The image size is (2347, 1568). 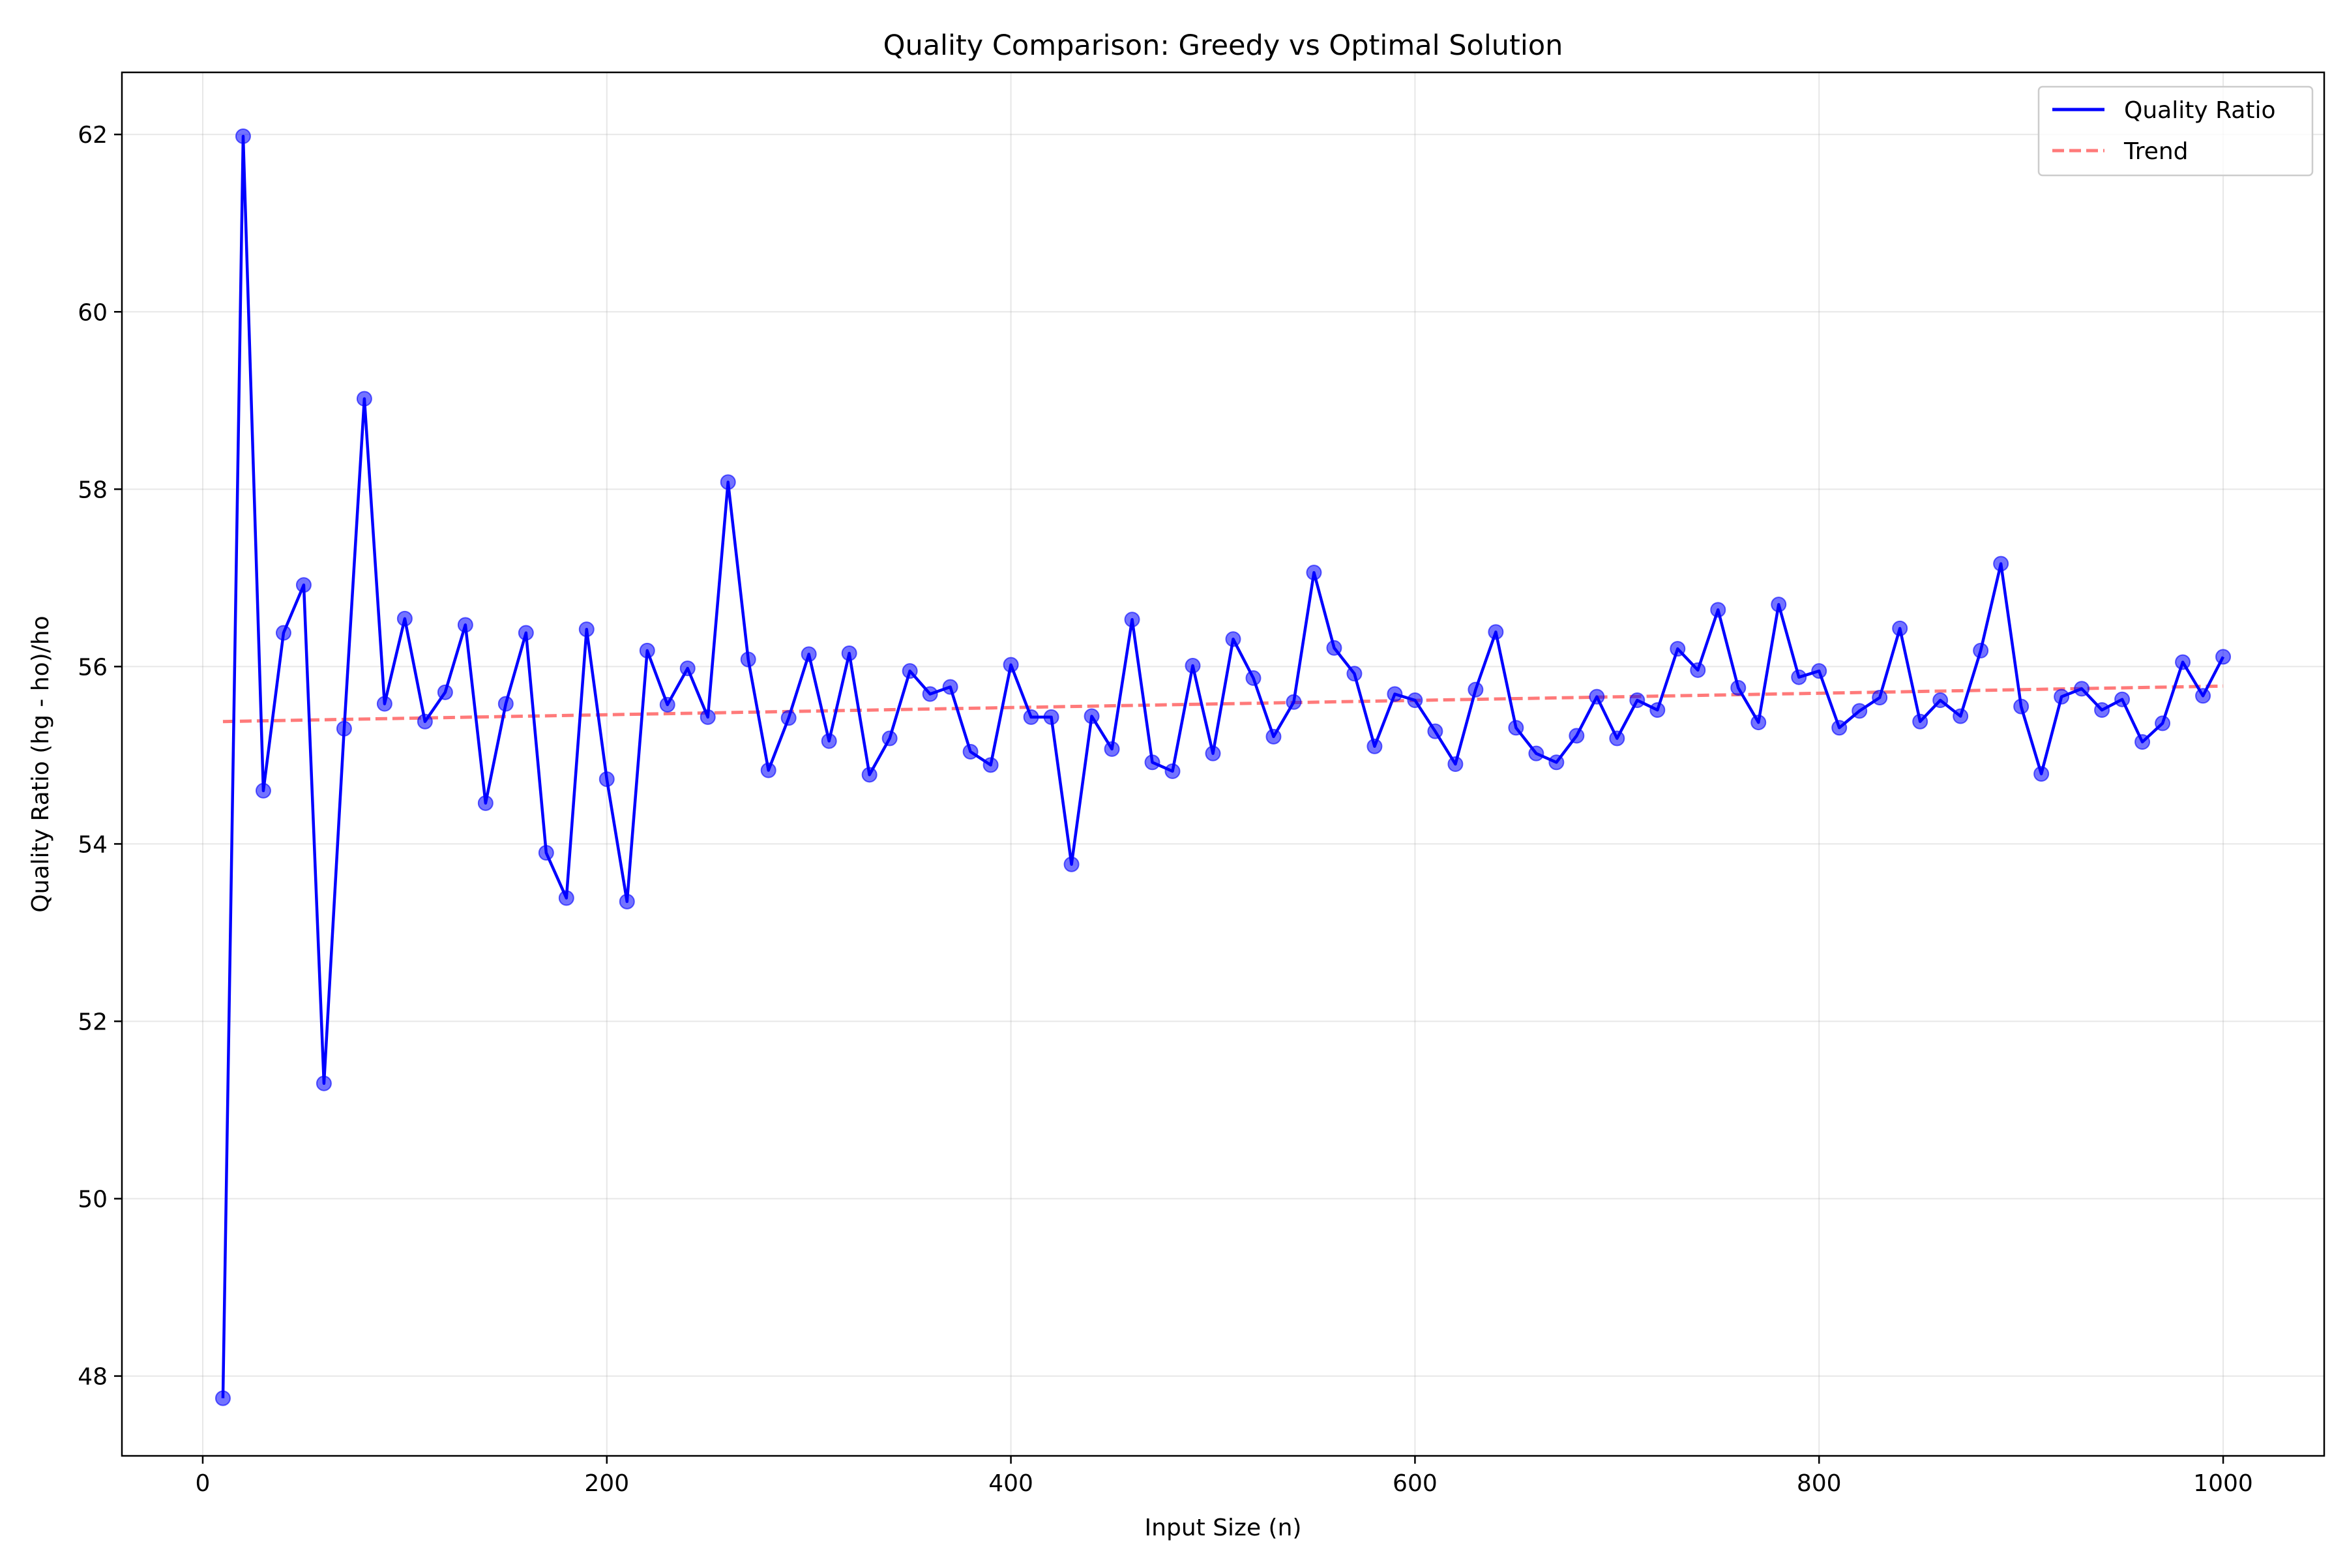 What do you see at coordinates (2223, 1484) in the screenshot?
I see `x-tick-label: 1000` at bounding box center [2223, 1484].